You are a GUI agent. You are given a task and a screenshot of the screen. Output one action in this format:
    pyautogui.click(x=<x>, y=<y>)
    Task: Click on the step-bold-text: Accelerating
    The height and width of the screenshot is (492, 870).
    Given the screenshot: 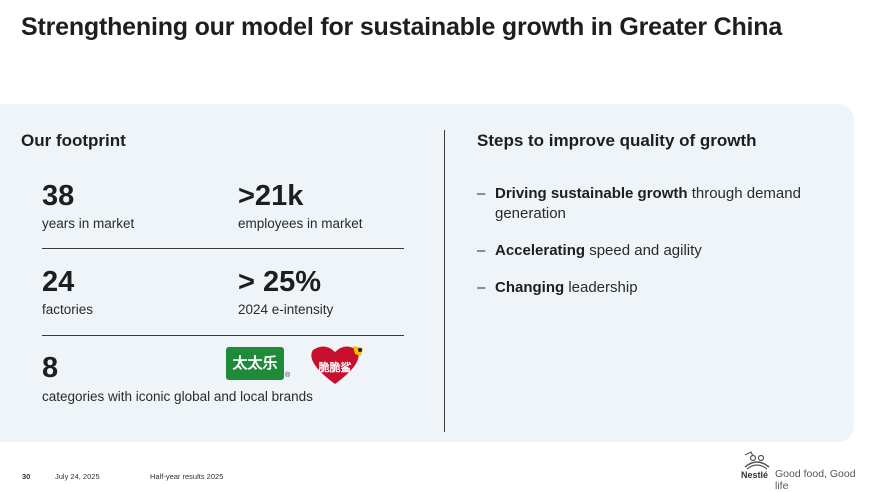 What is the action you would take?
    pyautogui.click(x=540, y=250)
    